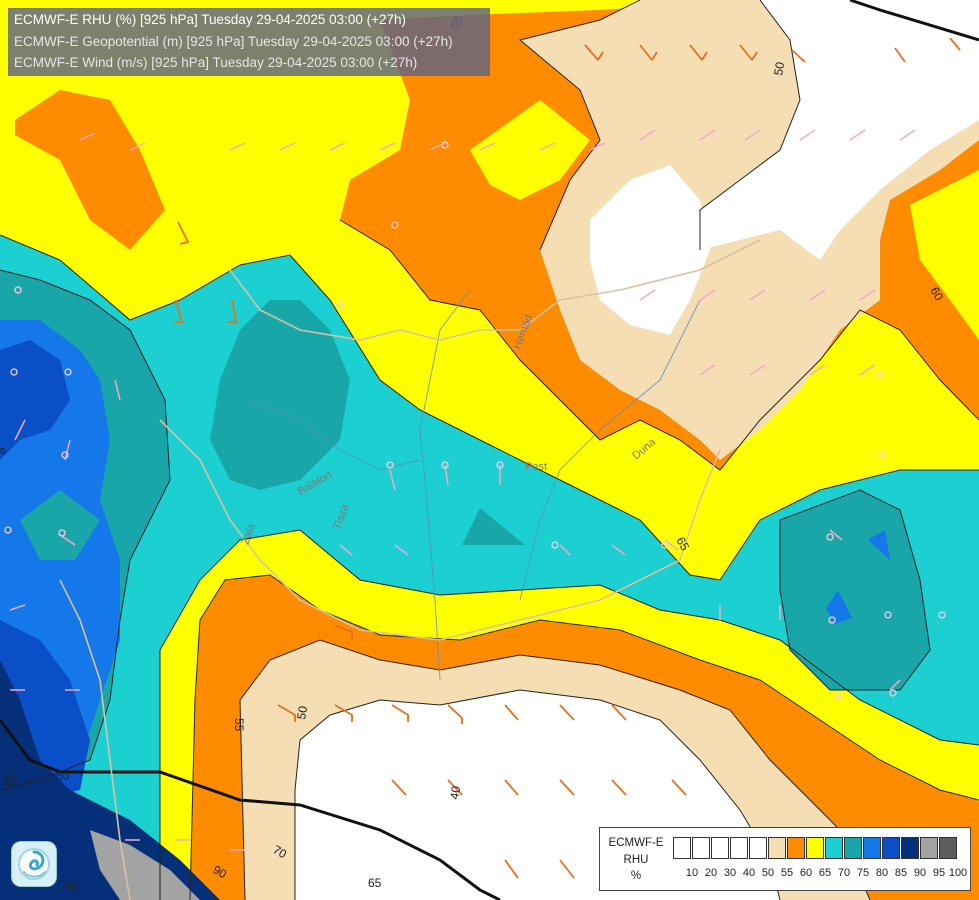  Describe the element at coordinates (280, 395) in the screenshot. I see `rh-75-center` at that location.